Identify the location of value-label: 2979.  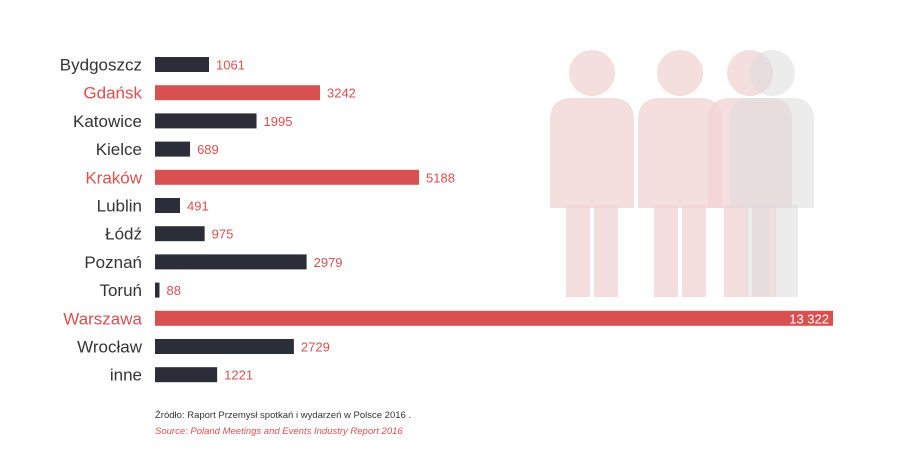
(328, 262).